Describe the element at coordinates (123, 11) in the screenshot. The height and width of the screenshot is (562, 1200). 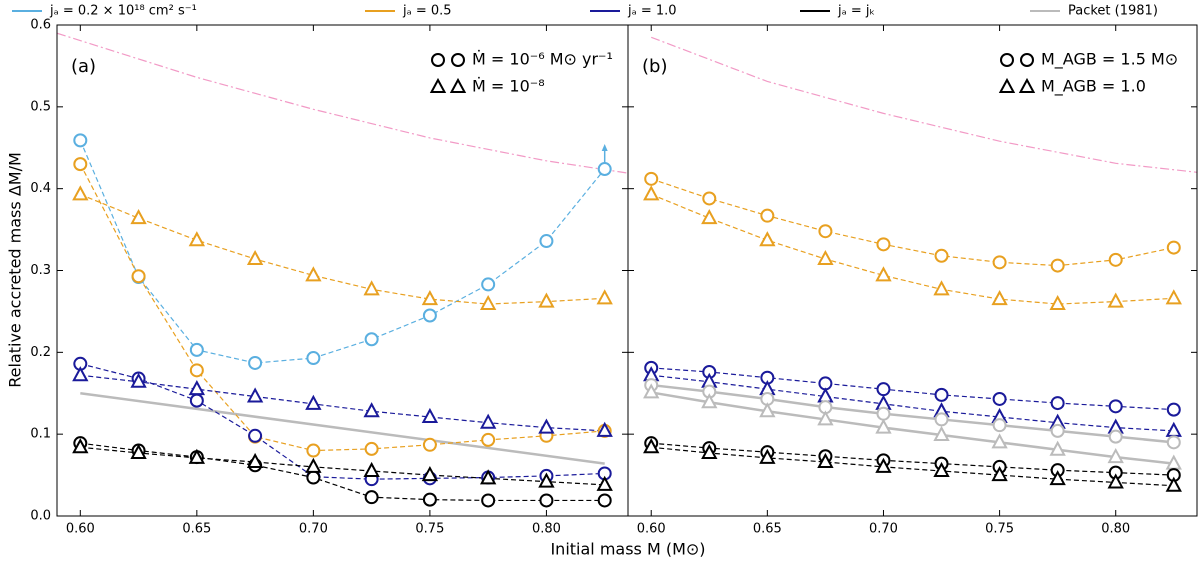
I see `legend-label: jₐ = 0.2 × 10¹⁸ cm² s⁻¹` at that location.